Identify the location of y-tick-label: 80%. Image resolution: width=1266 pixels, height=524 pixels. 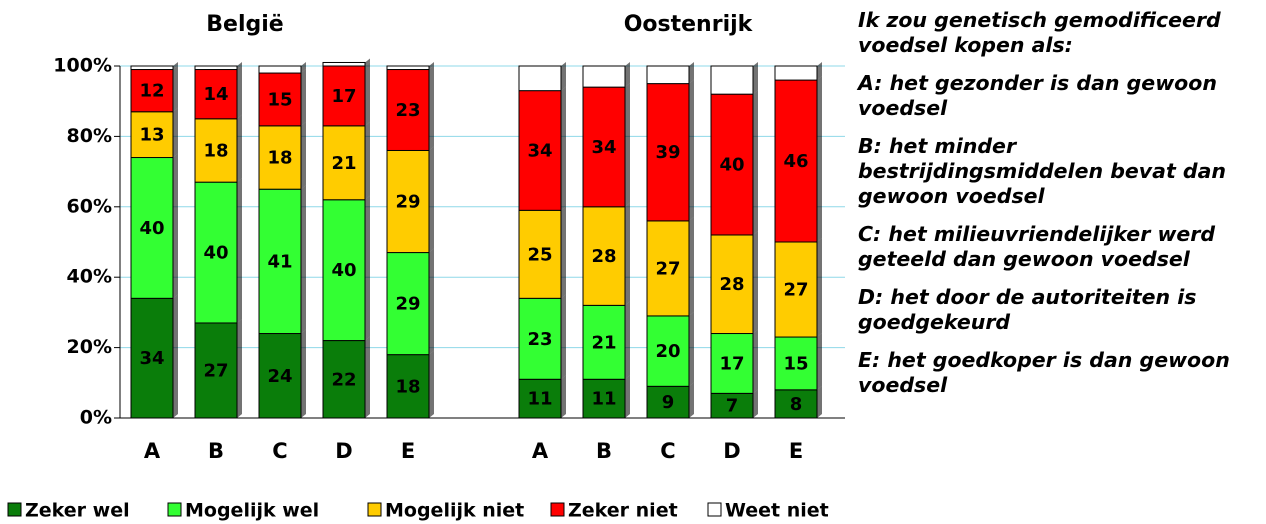
(89, 136).